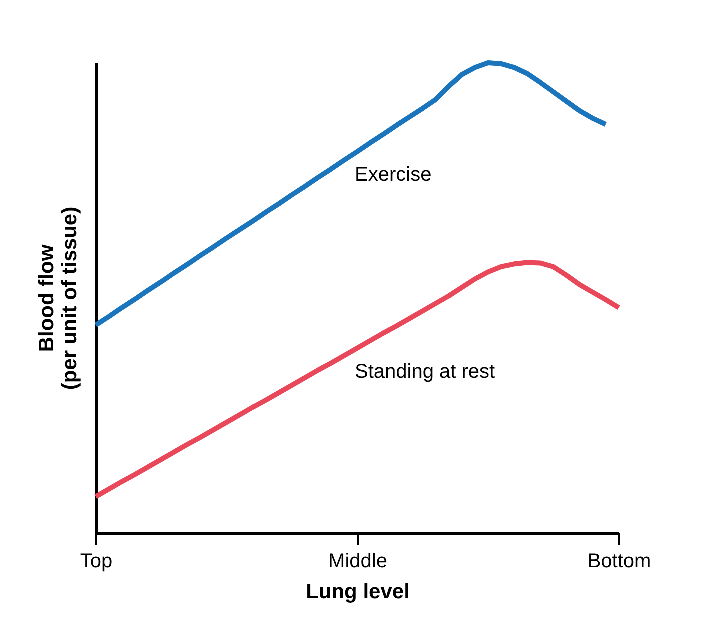 The width and height of the screenshot is (704, 627). I want to click on x-tick-label: Bottom, so click(620, 561).